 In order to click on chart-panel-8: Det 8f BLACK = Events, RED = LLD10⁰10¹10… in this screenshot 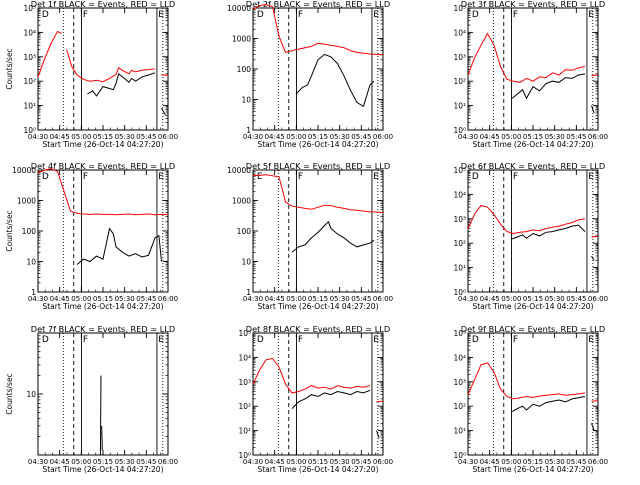, I will do `click(315, 399)`.